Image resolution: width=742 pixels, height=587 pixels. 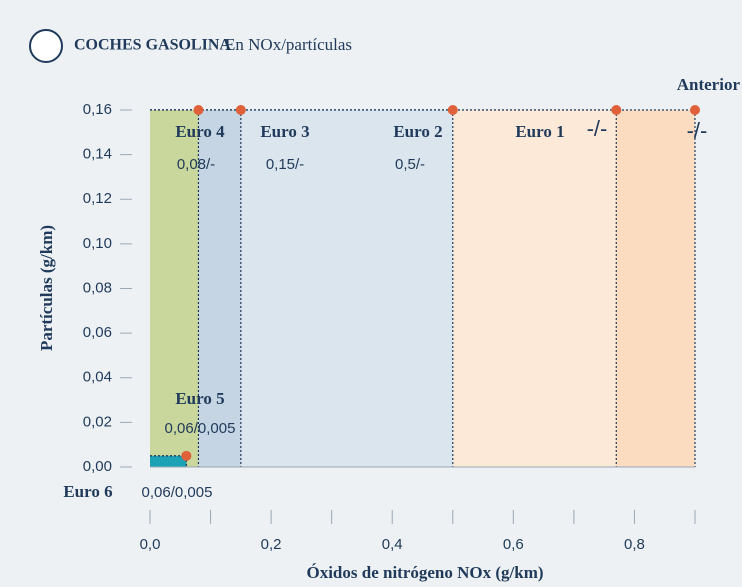 I want to click on region-value-label: 0,15/-, so click(x=285, y=164).